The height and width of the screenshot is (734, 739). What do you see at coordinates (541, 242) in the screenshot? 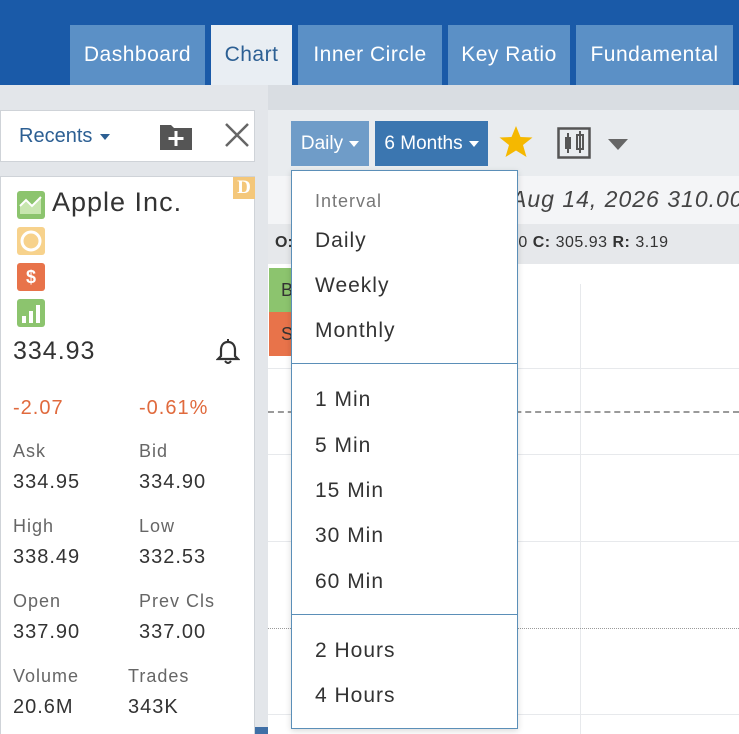
I see `ohlc-close-label: C:` at bounding box center [541, 242].